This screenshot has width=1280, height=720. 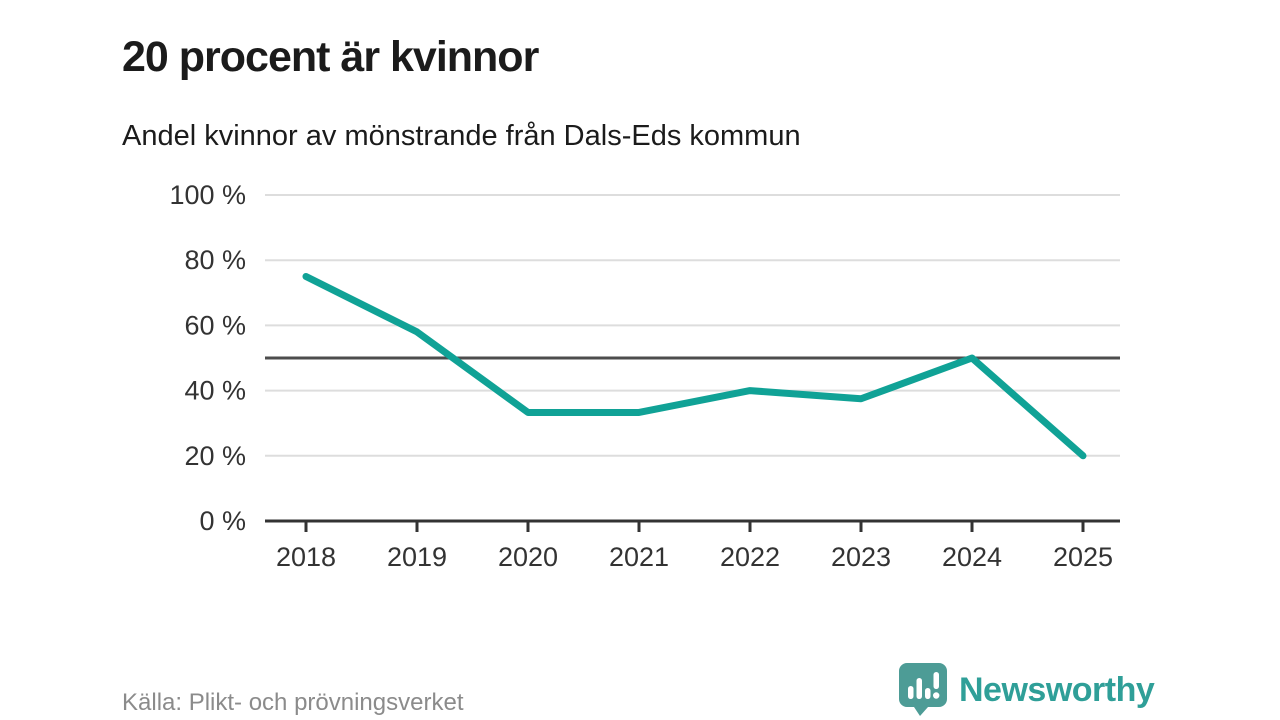 I want to click on y-tick-label: 80 %, so click(x=215, y=260).